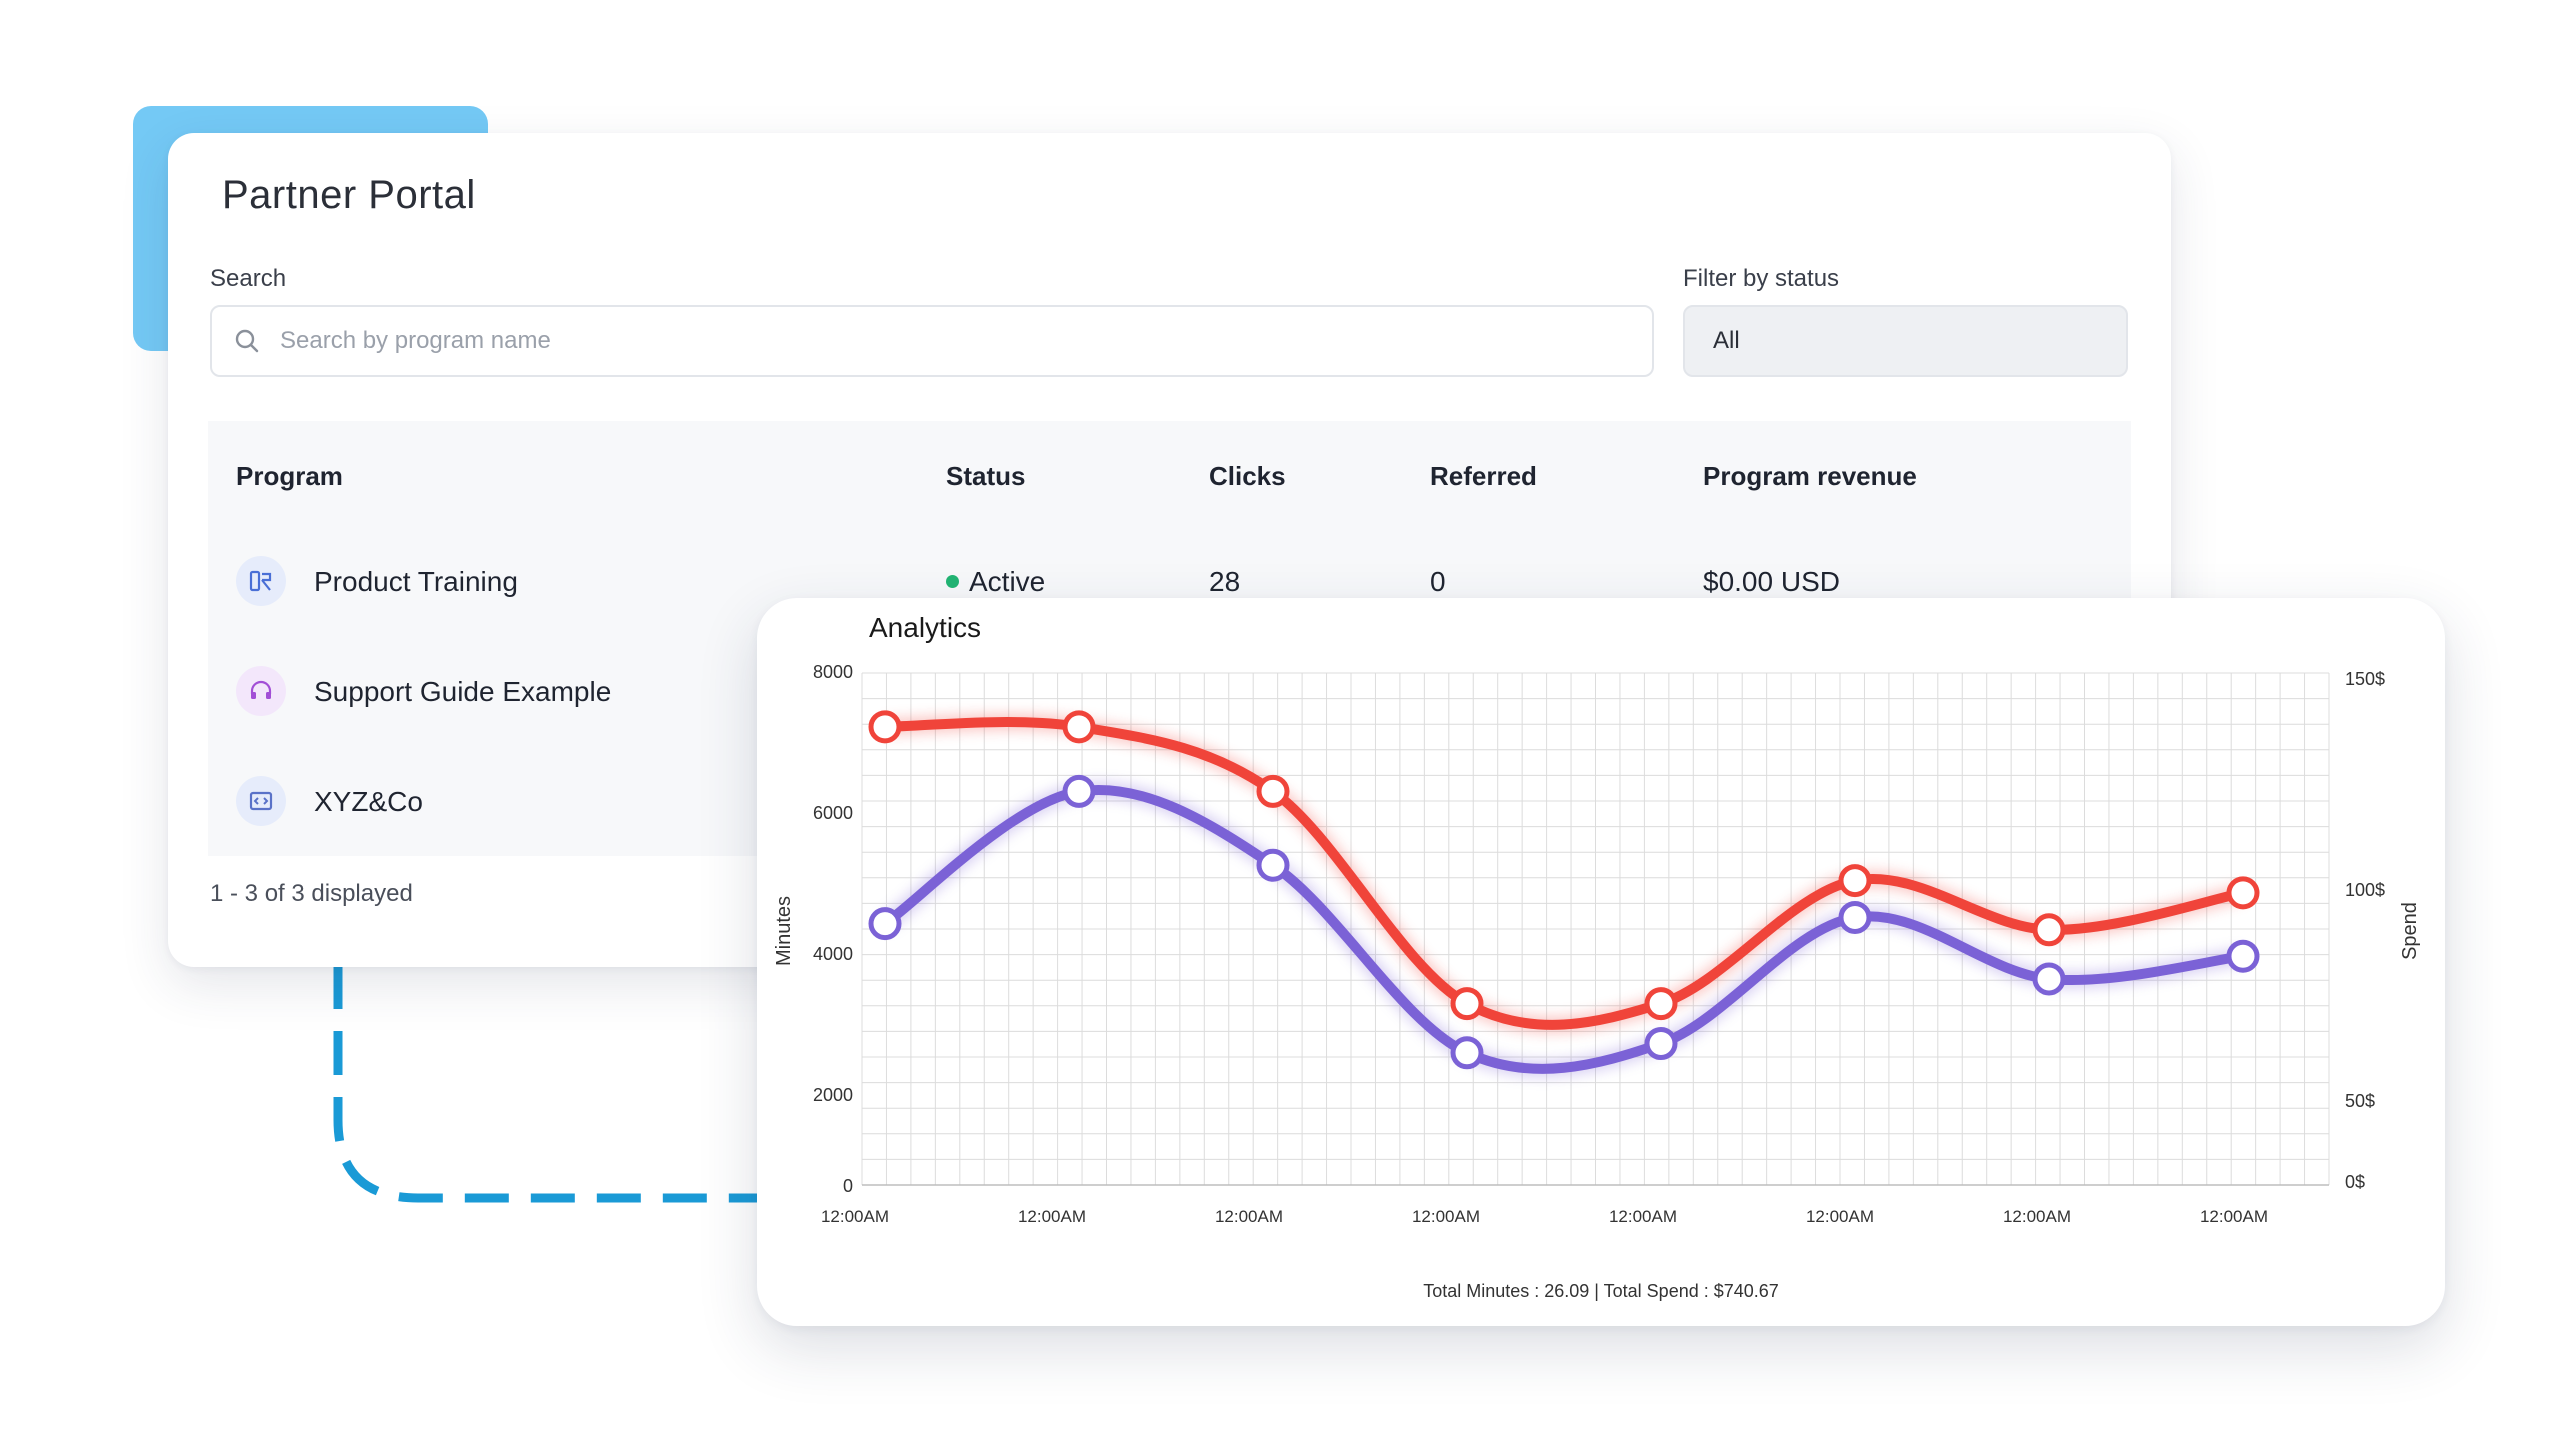 The height and width of the screenshot is (1442, 2560). Describe the element at coordinates (415, 340) in the screenshot. I see `search-placeholder: Search by program name` at that location.